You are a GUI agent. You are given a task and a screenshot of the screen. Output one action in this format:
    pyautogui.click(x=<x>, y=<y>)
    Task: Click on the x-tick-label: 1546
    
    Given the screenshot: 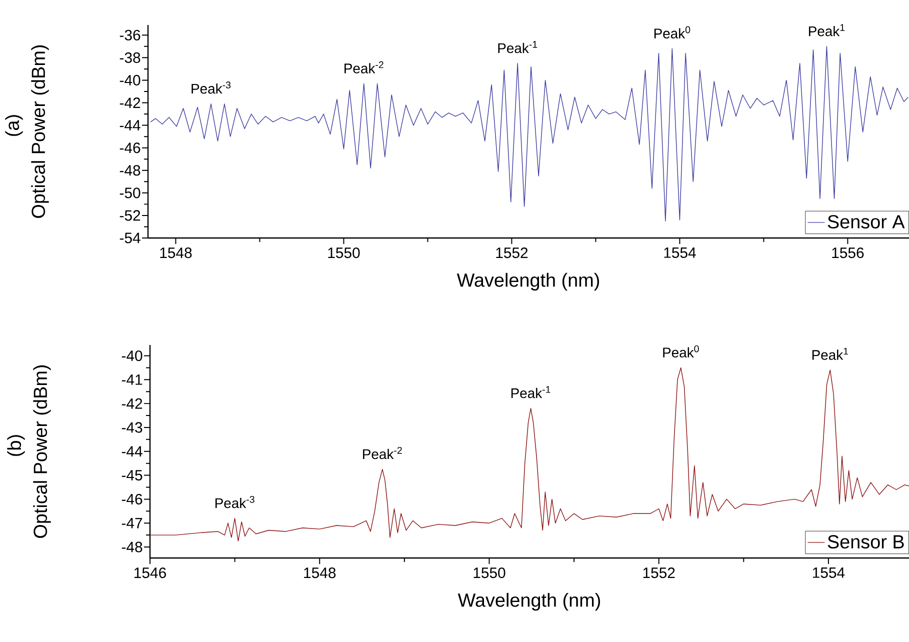 What is the action you would take?
    pyautogui.click(x=150, y=573)
    